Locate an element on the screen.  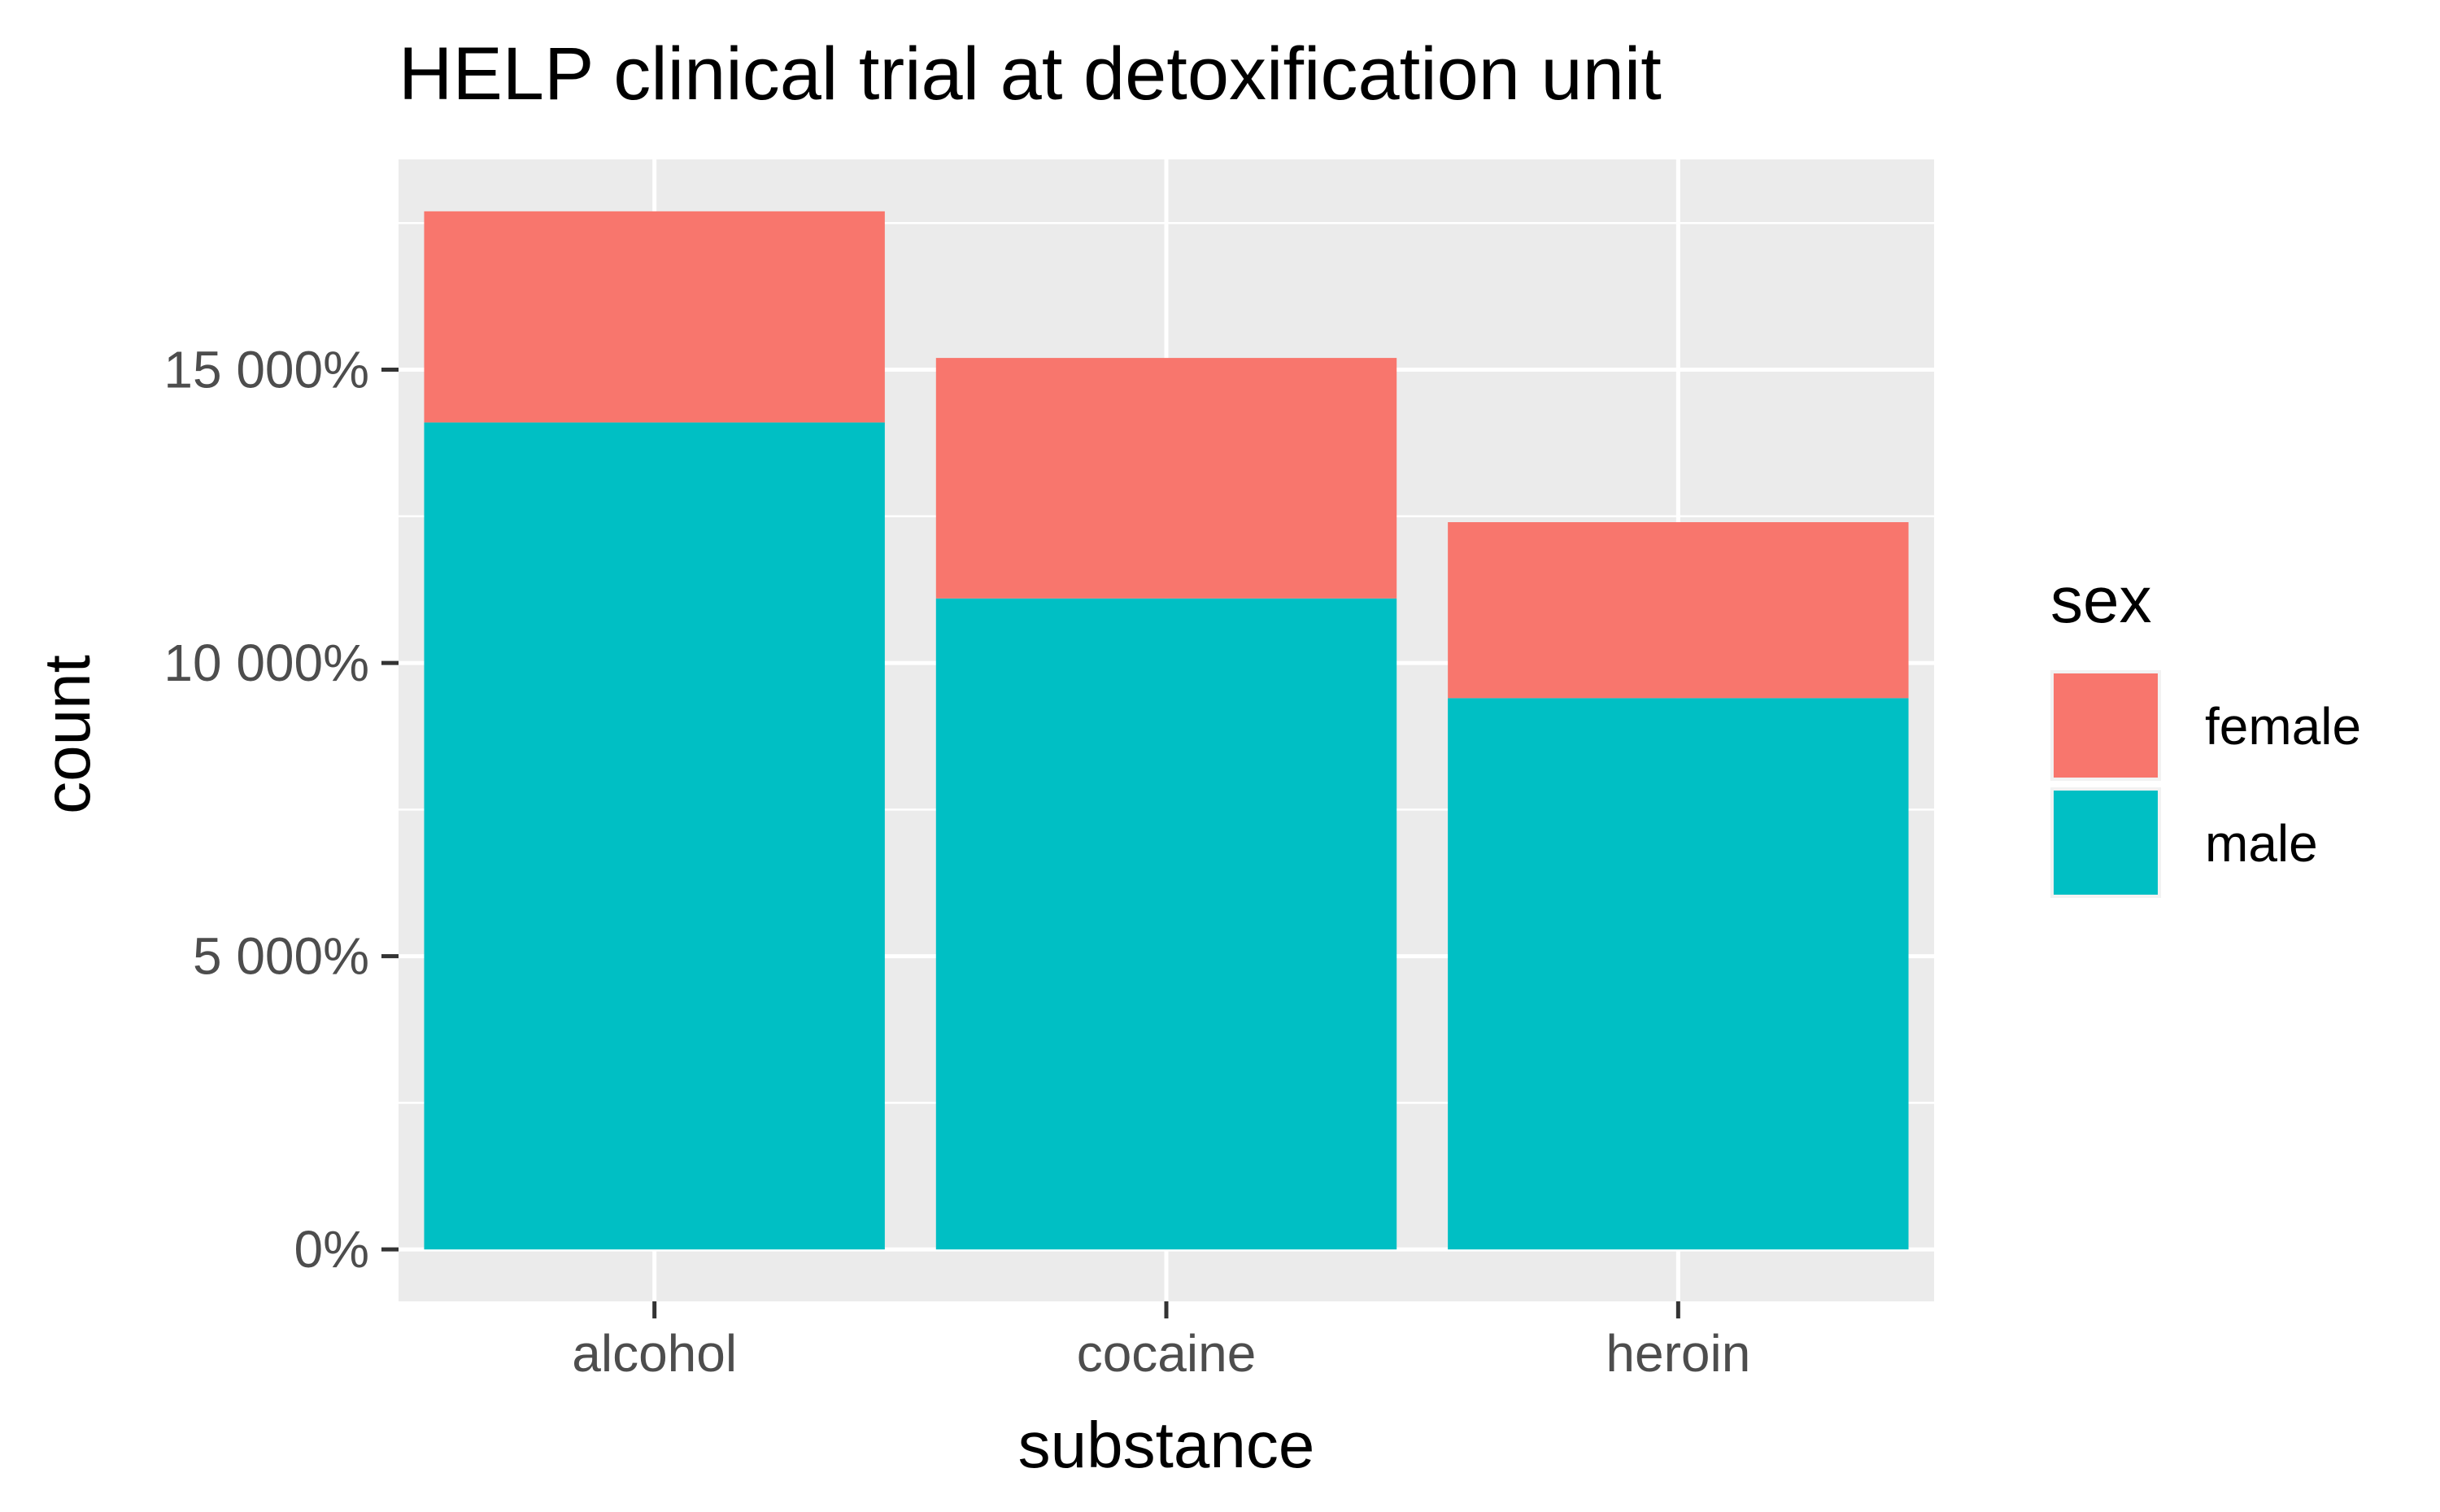
legend-title: sex is located at coordinates (2101, 600).